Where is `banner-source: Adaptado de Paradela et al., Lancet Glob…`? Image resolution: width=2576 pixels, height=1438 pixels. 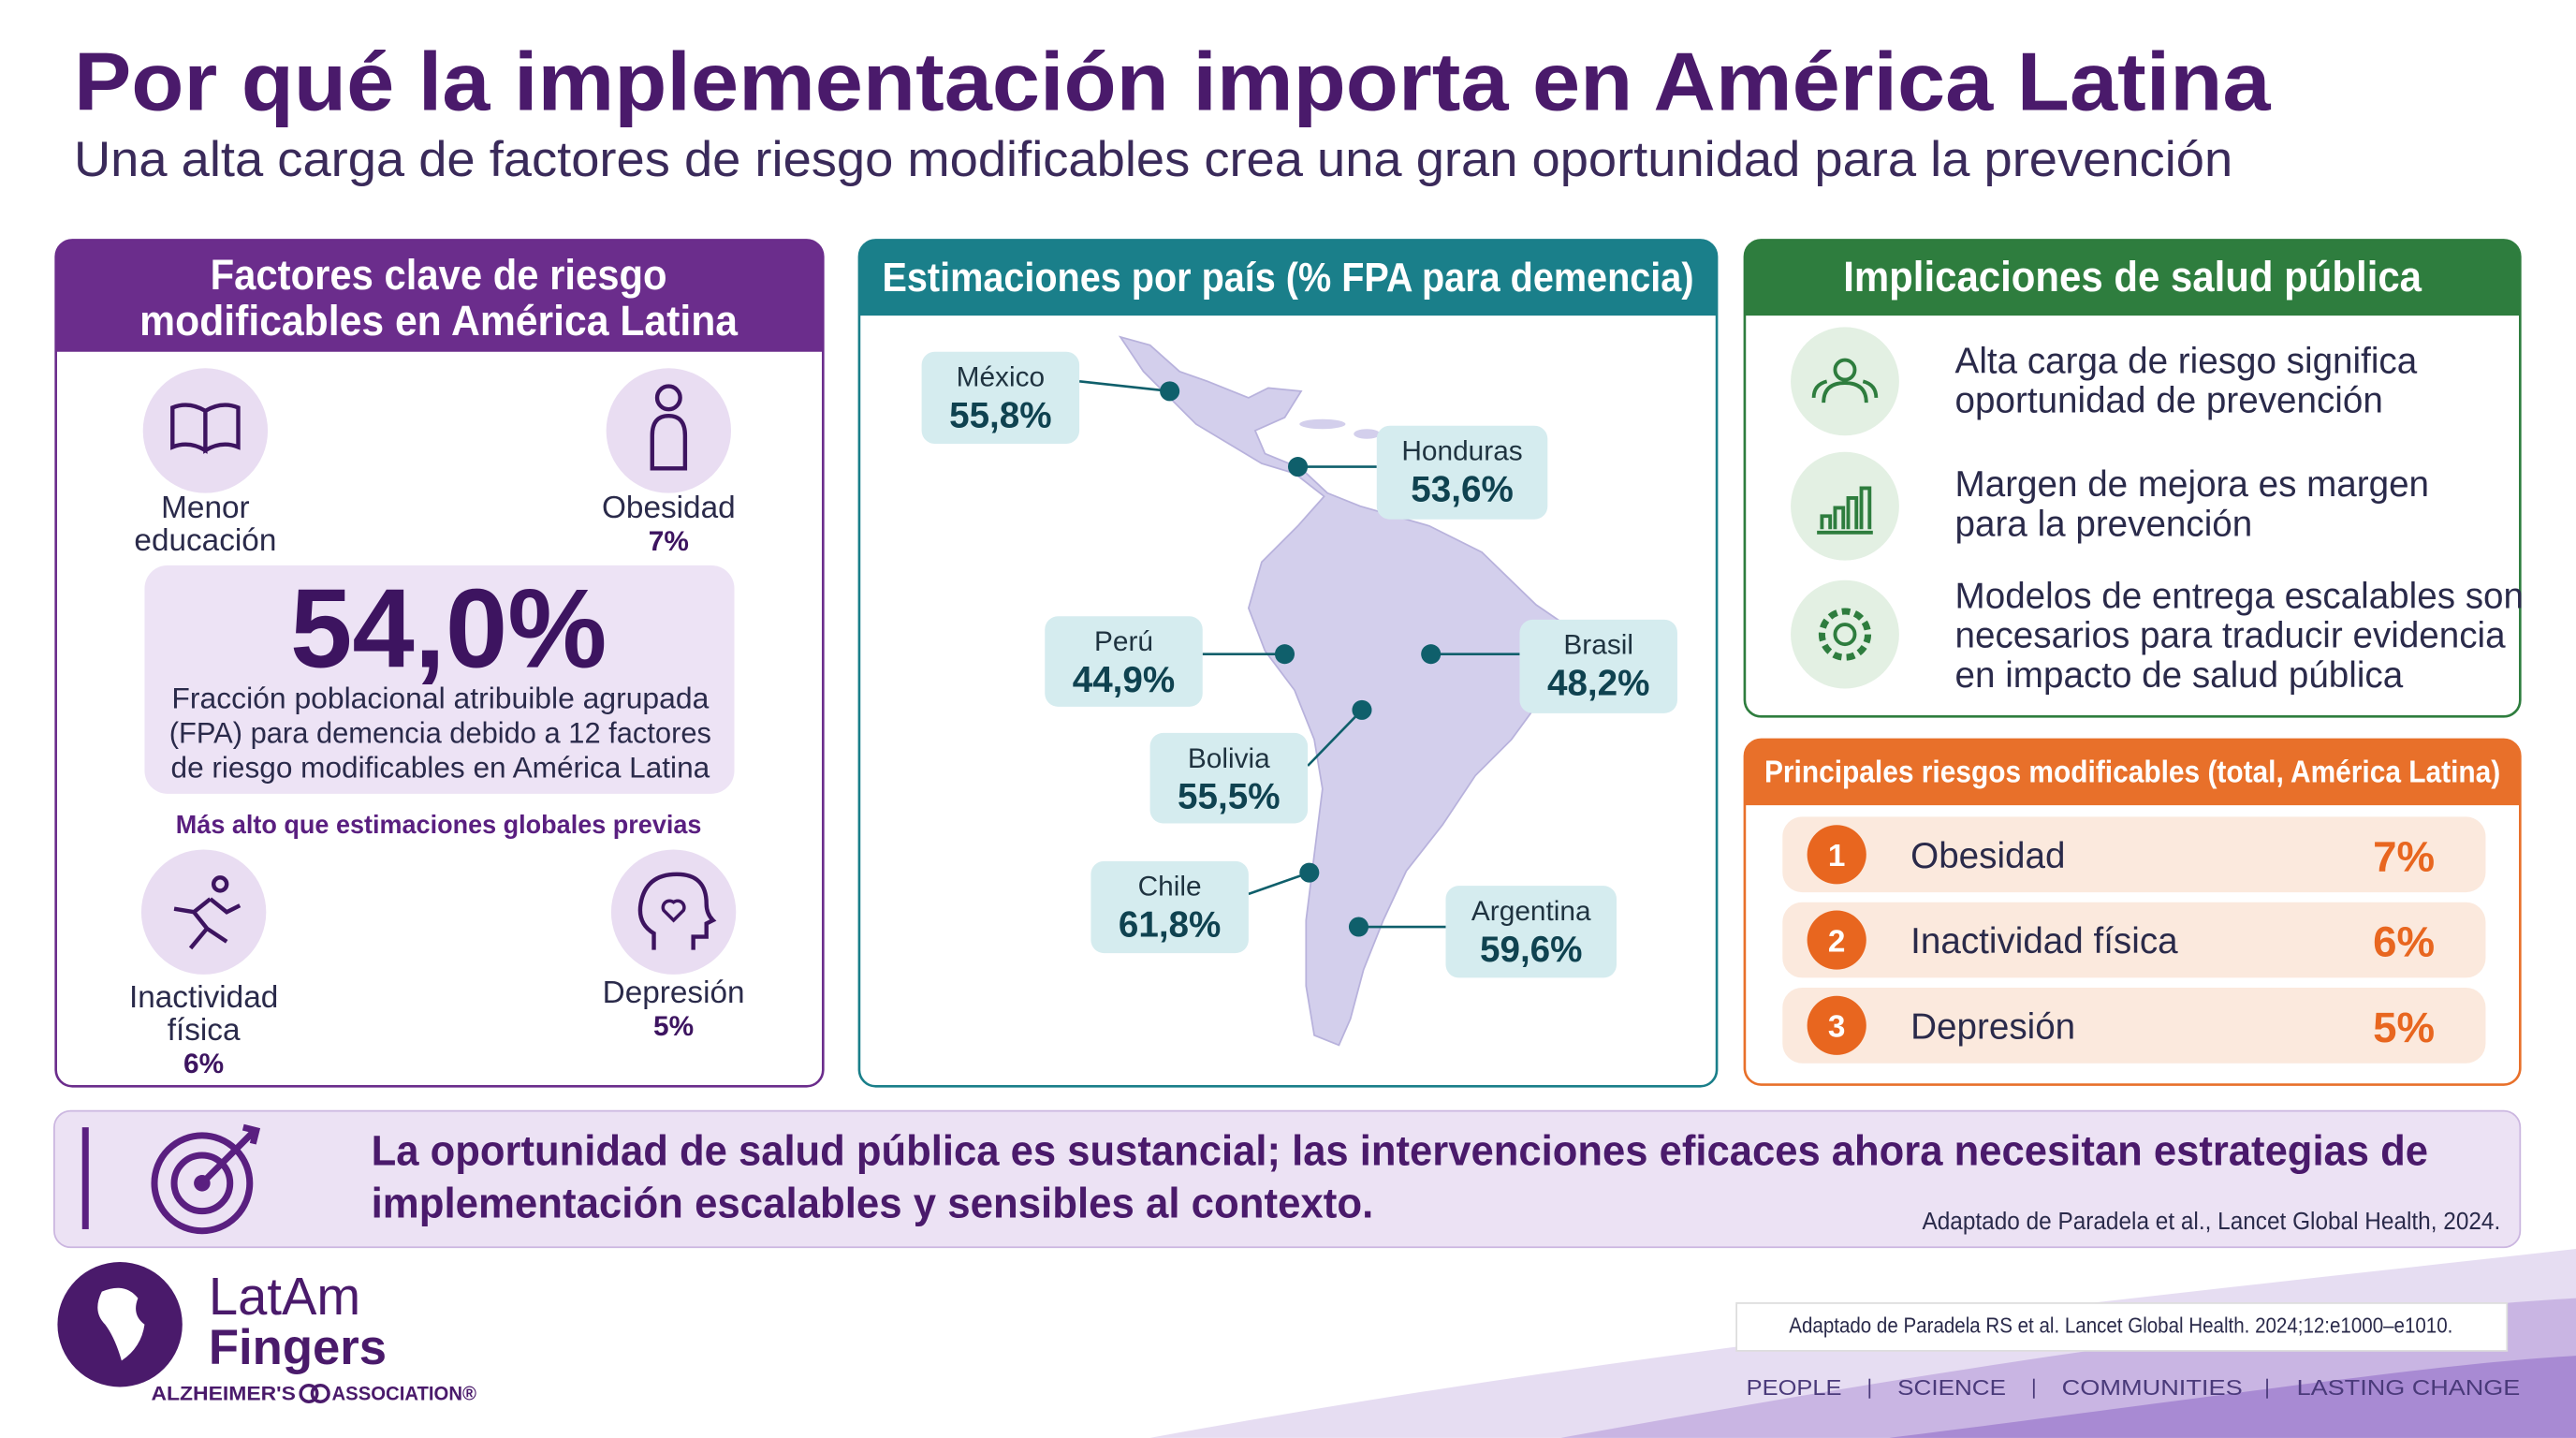
banner-source: Adaptado de Paradela et al., Lancet Glob… is located at coordinates (2211, 1221).